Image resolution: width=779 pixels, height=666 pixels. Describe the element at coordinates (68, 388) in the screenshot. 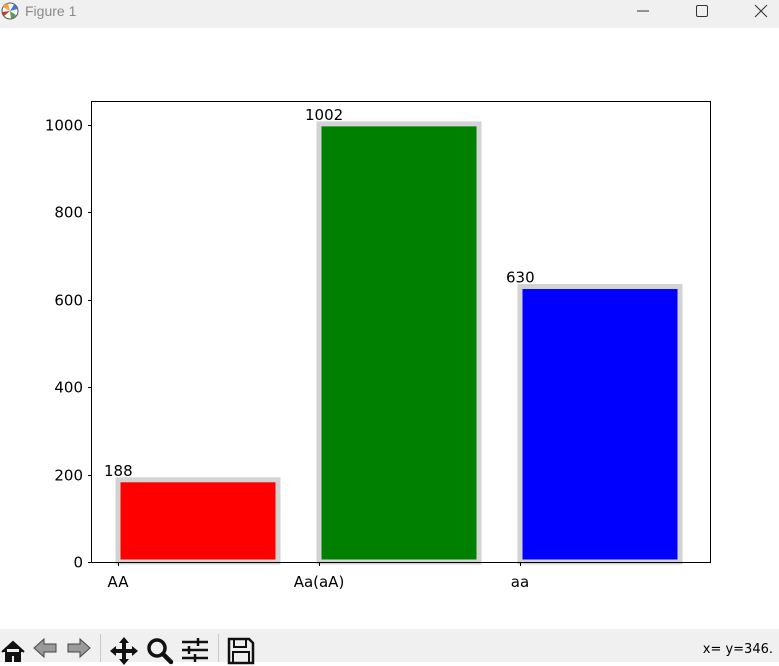

I see `y-tick-label: 400` at that location.